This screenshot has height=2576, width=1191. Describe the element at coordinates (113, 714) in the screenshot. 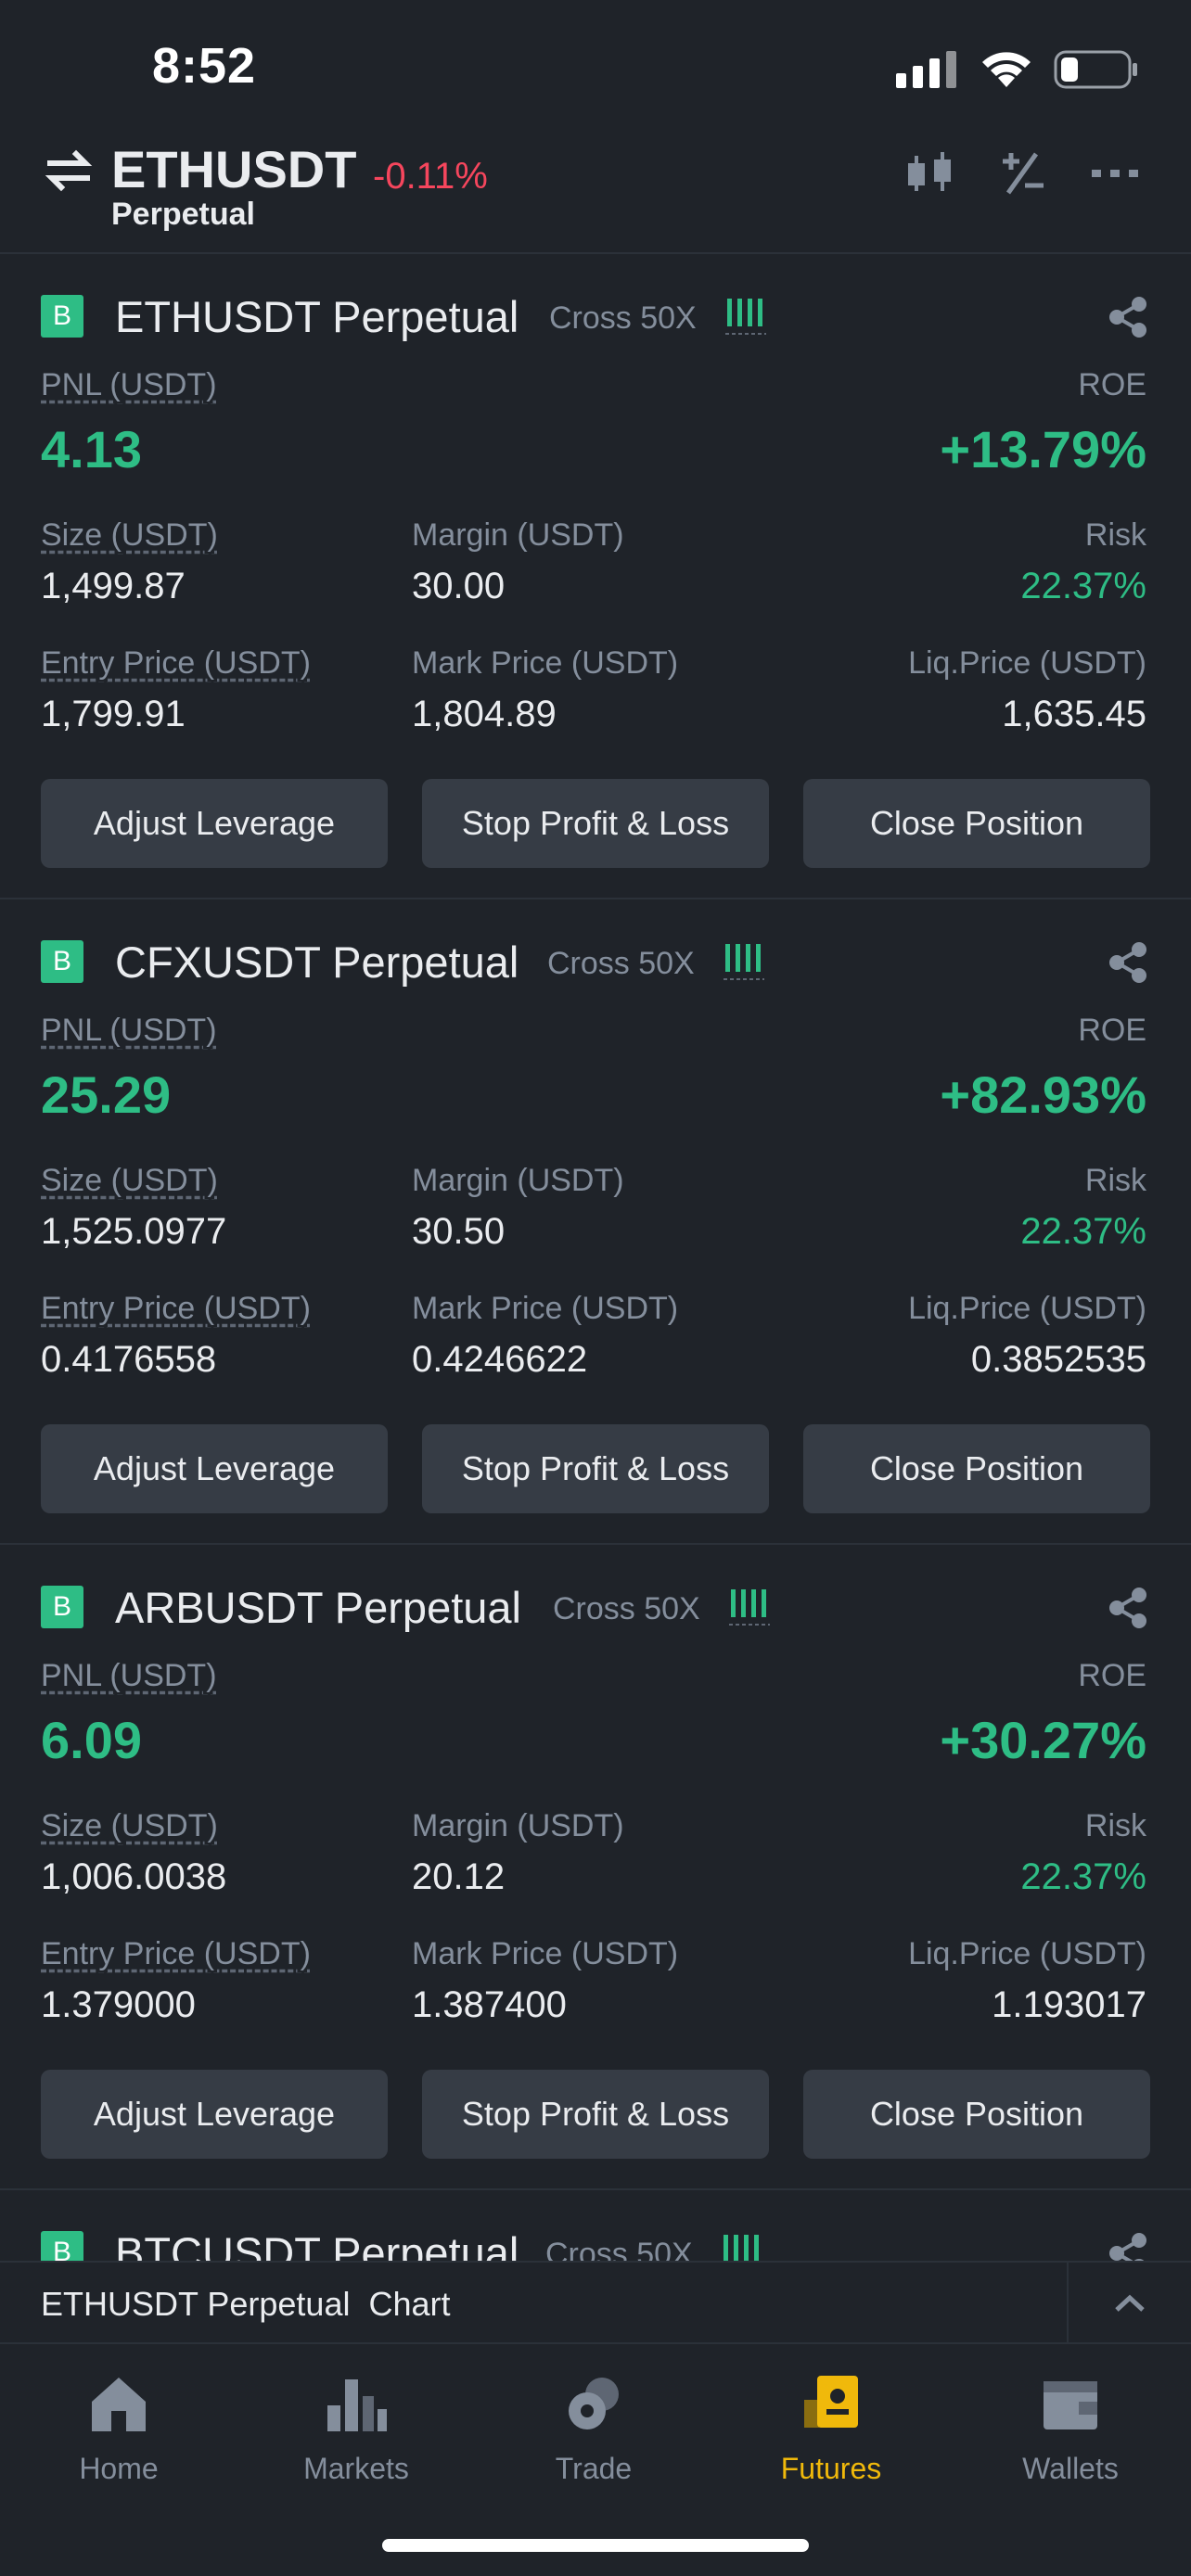

I see `entry-price-value: 1,799.91` at that location.